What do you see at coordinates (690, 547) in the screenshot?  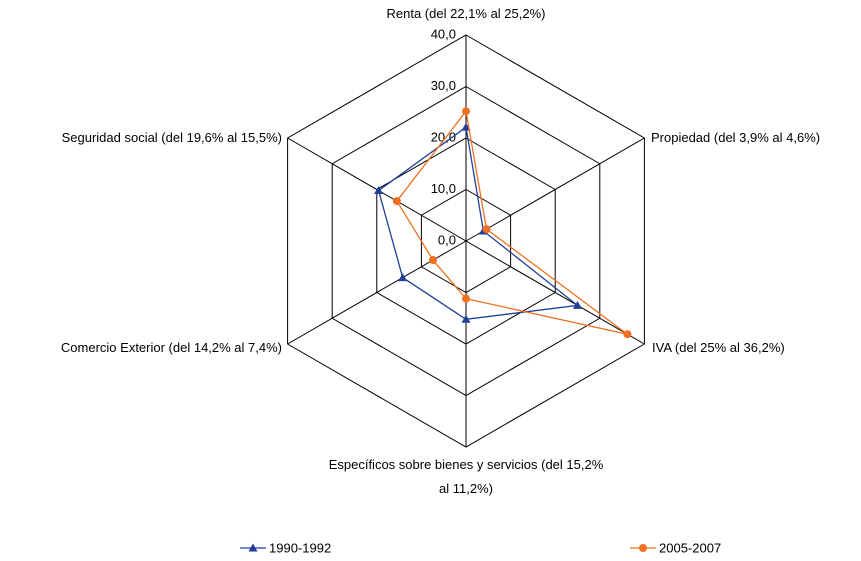 I see `legend-label: 2005-2007` at bounding box center [690, 547].